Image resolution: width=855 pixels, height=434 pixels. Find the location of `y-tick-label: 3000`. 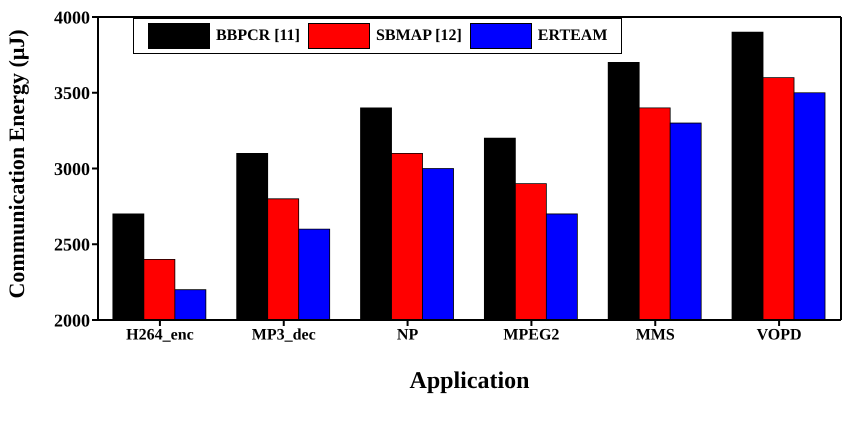

y-tick-label: 3000 is located at coordinates (72, 168).